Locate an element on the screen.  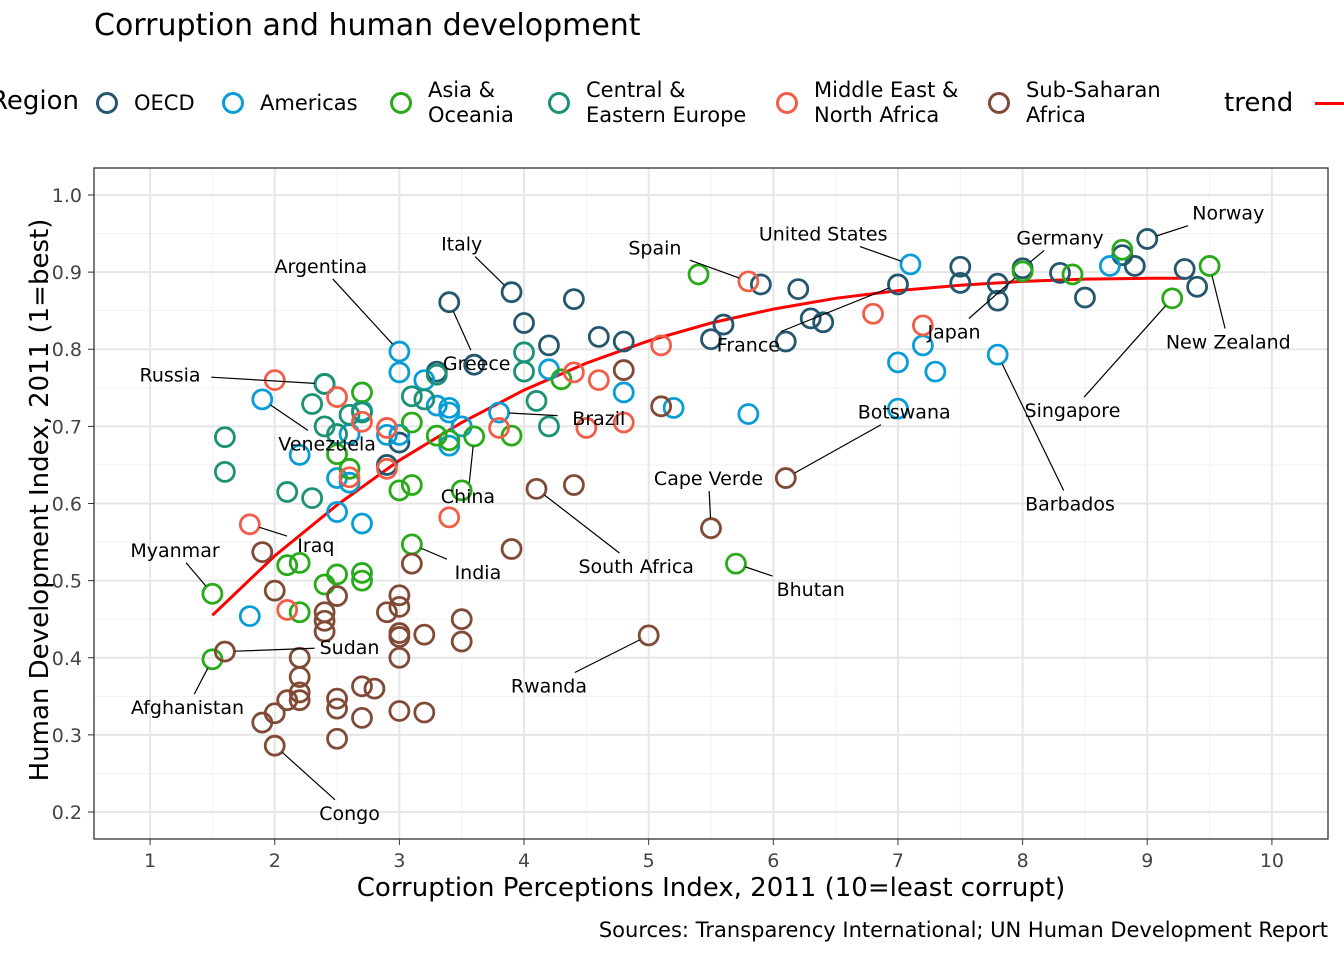
annotation-china: China is located at coordinates (468, 497).